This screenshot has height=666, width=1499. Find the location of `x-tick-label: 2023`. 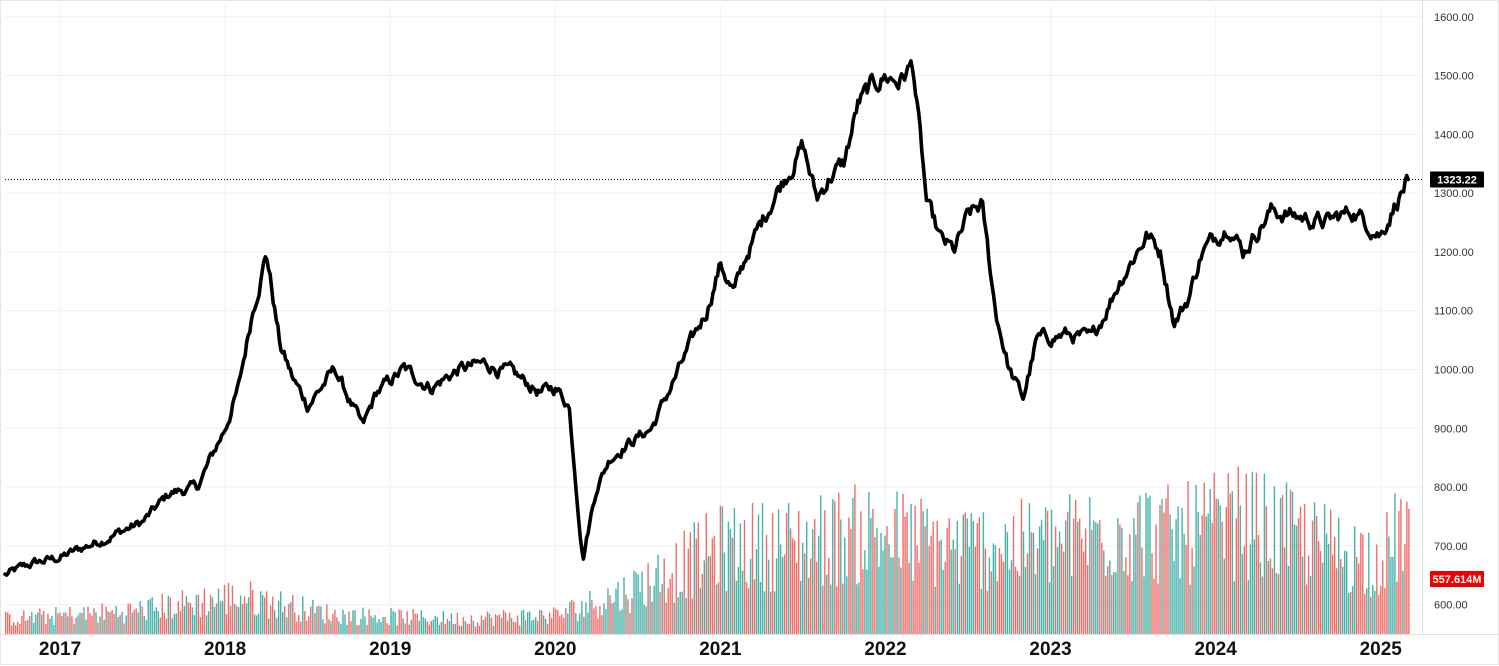

x-tick-label: 2023 is located at coordinates (1050, 649).